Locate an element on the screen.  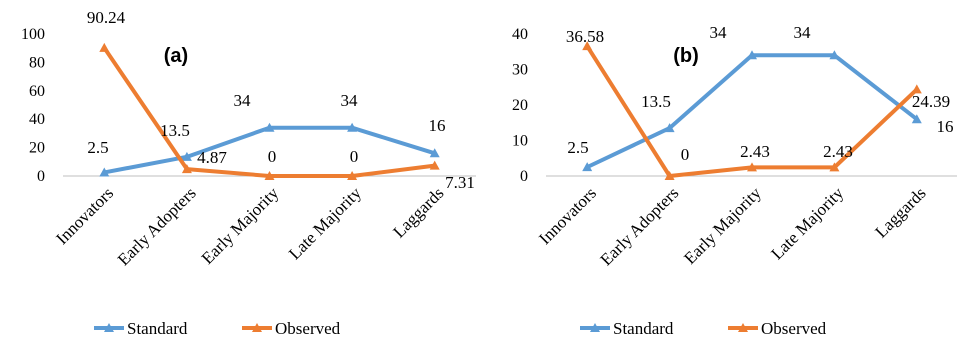
data-label-observed: 24.39 is located at coordinates (931, 101).